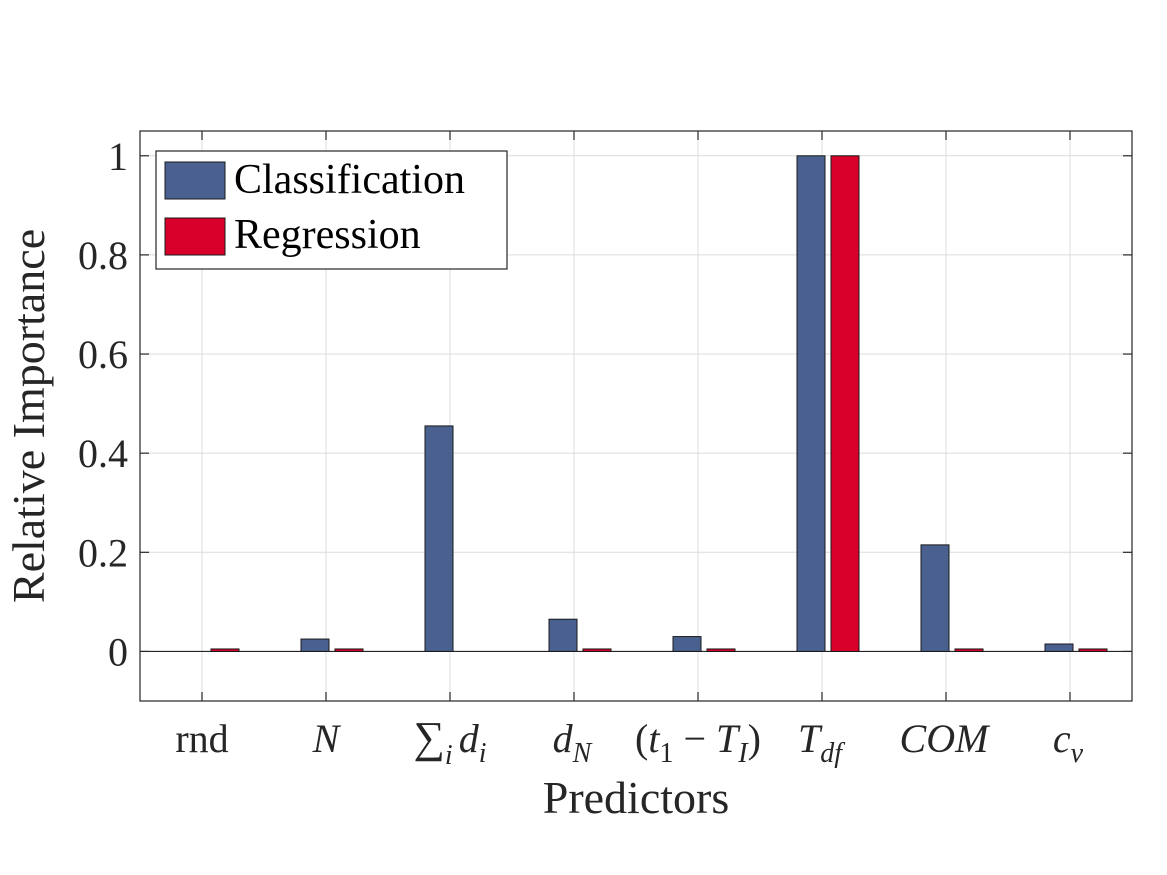 The image size is (1167, 875). I want to click on y-axis-label: Relative Importance, so click(28, 416).